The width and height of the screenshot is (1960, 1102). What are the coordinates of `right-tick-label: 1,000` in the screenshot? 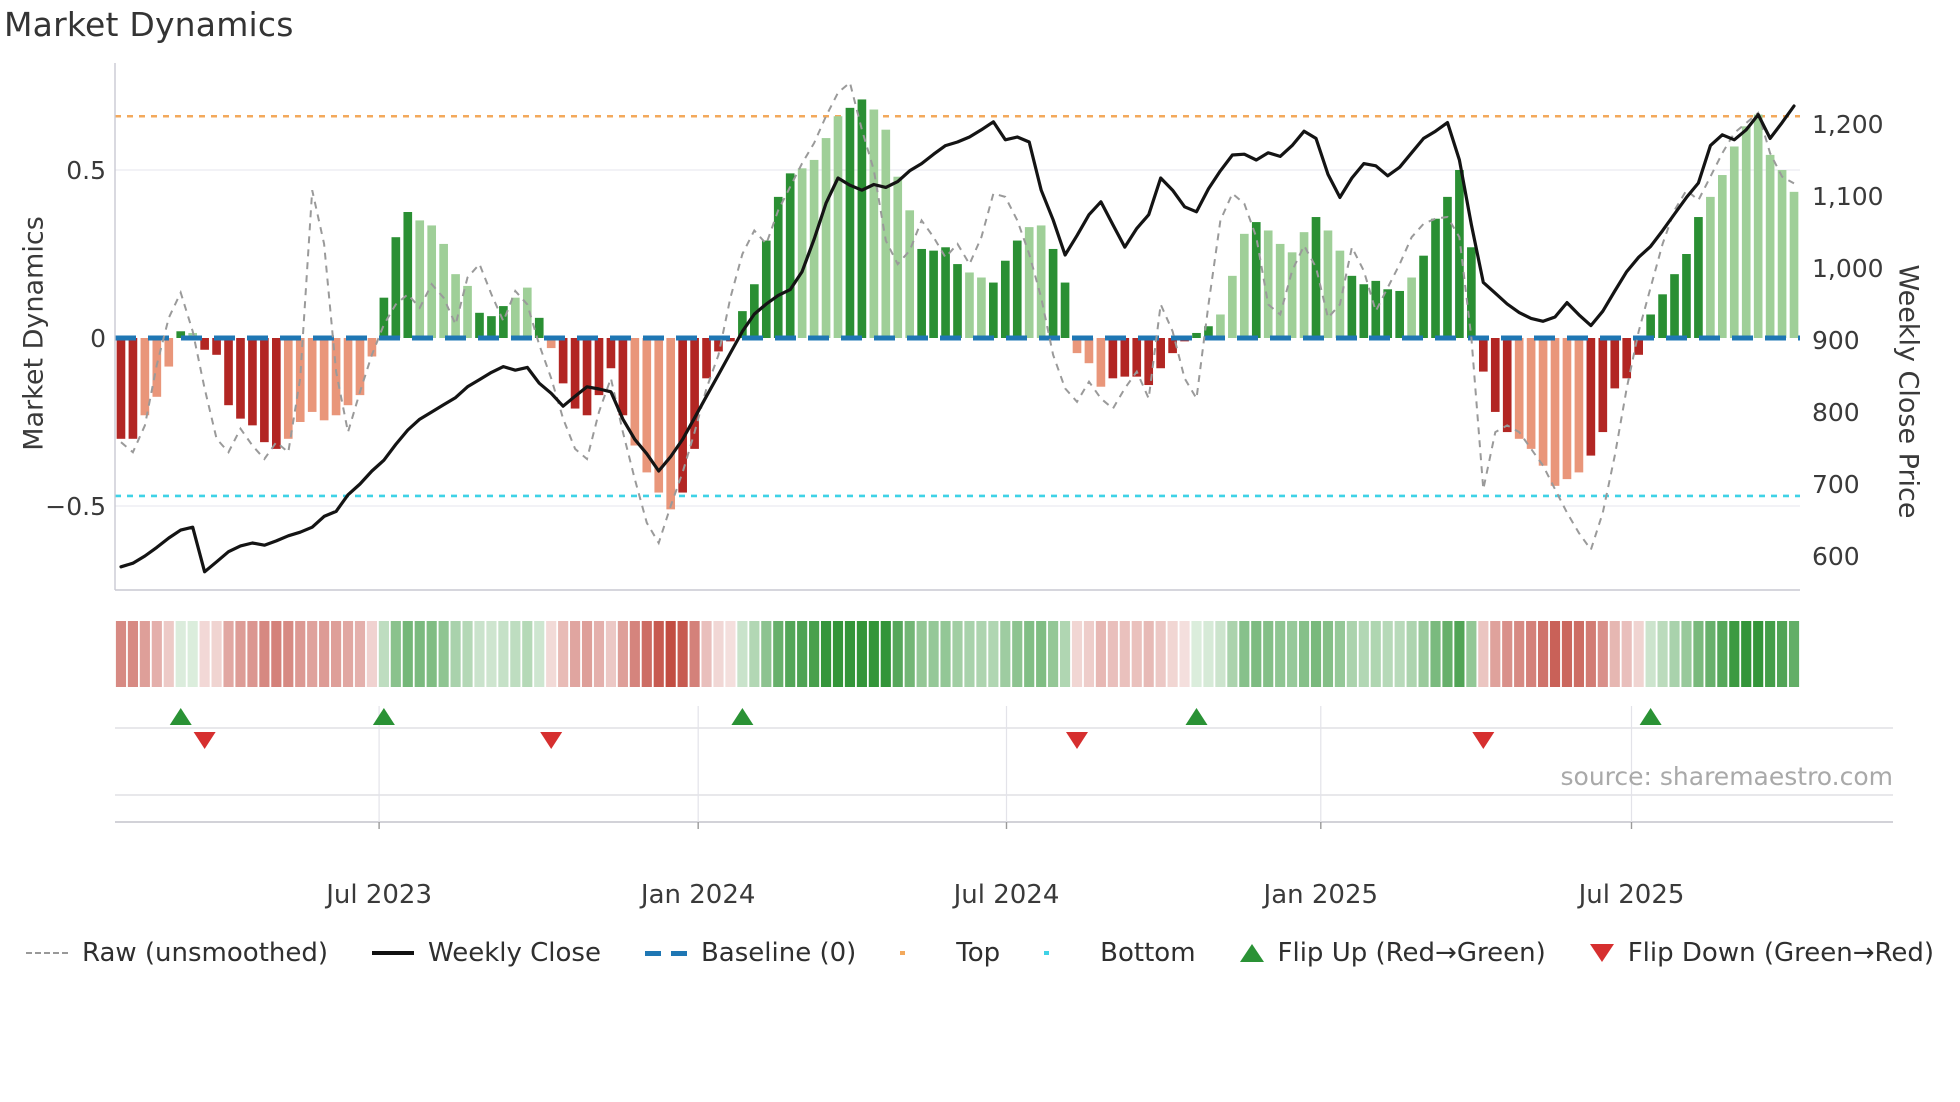 It's located at (1848, 268).